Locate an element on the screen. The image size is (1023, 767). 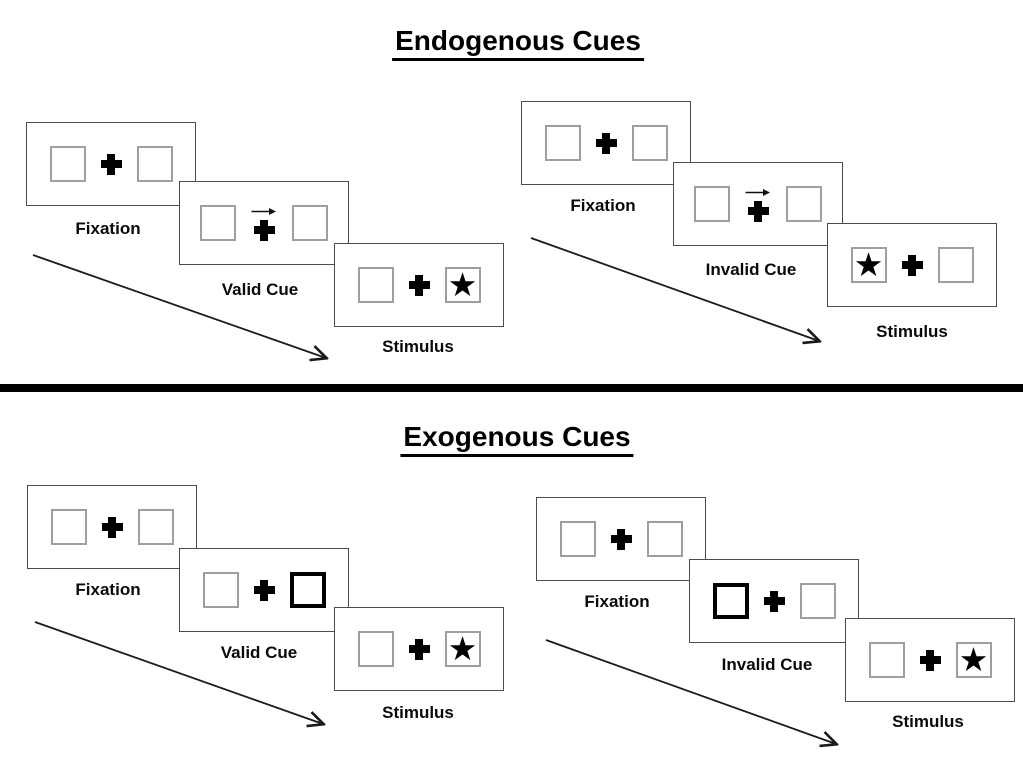
left-box-cue-highlight is located at coordinates (730, 601).